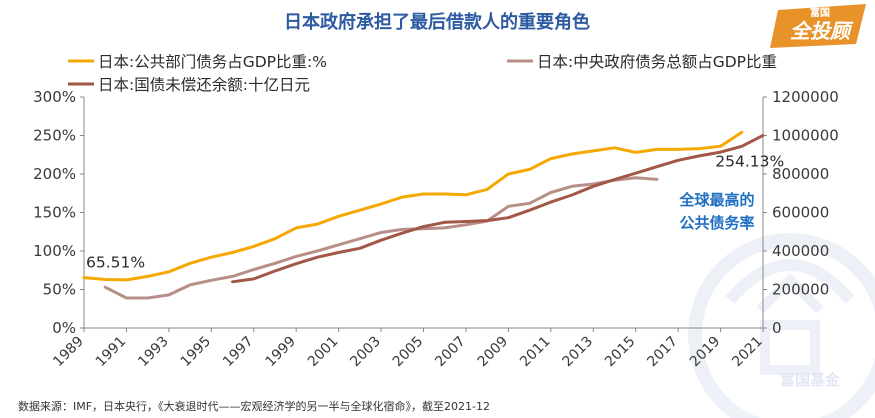 This screenshot has width=875, height=418. Describe the element at coordinates (805, 97) in the screenshot. I see `right-tick-label: 1200000` at that location.